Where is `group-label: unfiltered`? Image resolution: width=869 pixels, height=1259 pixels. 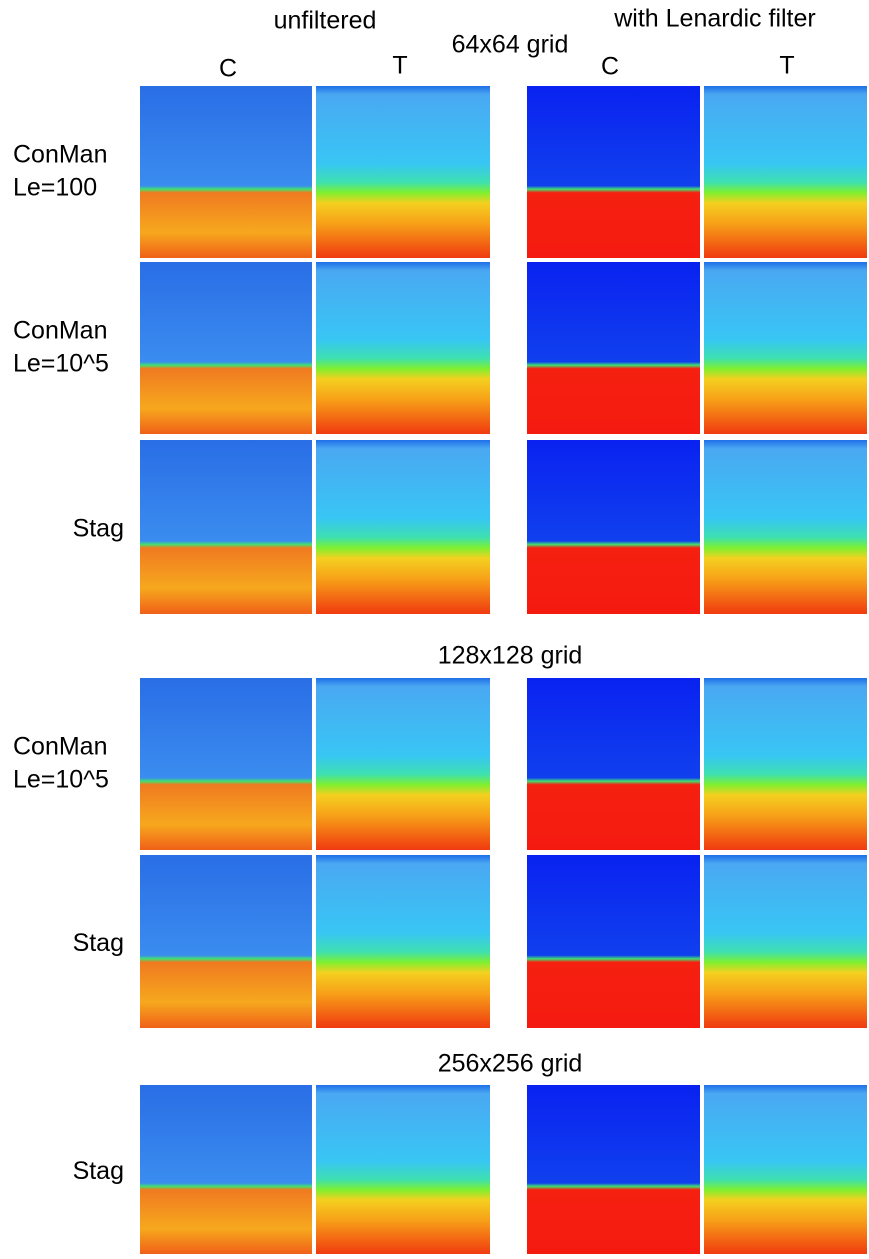
group-label: unfiltered is located at coordinates (325, 21).